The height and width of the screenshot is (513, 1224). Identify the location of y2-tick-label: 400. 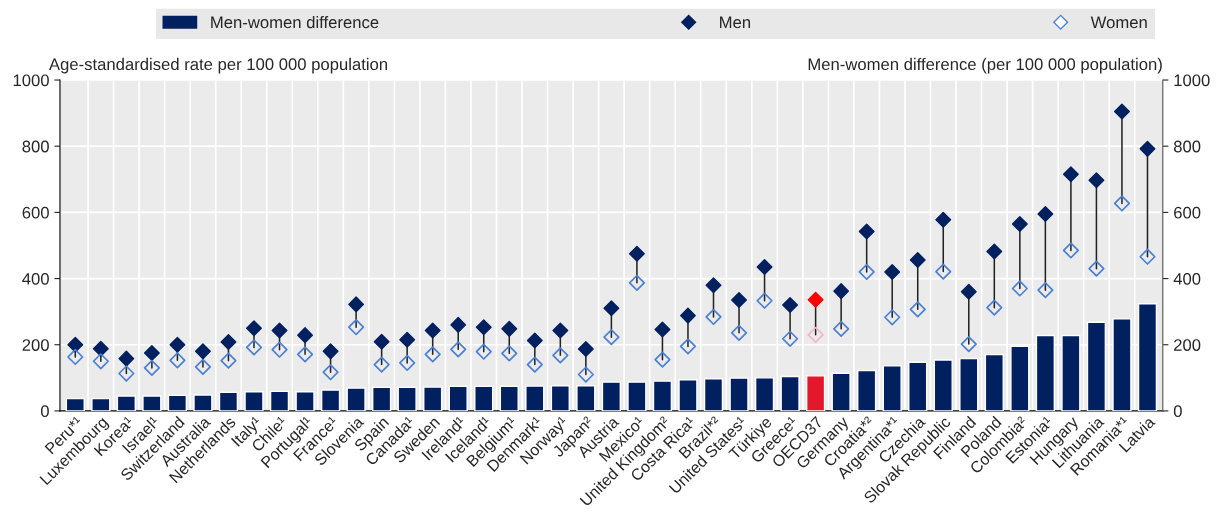
(1187, 278).